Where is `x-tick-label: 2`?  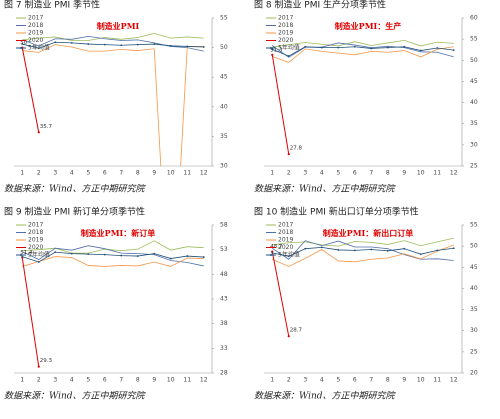 x-tick-label: 2 is located at coordinates (289, 380).